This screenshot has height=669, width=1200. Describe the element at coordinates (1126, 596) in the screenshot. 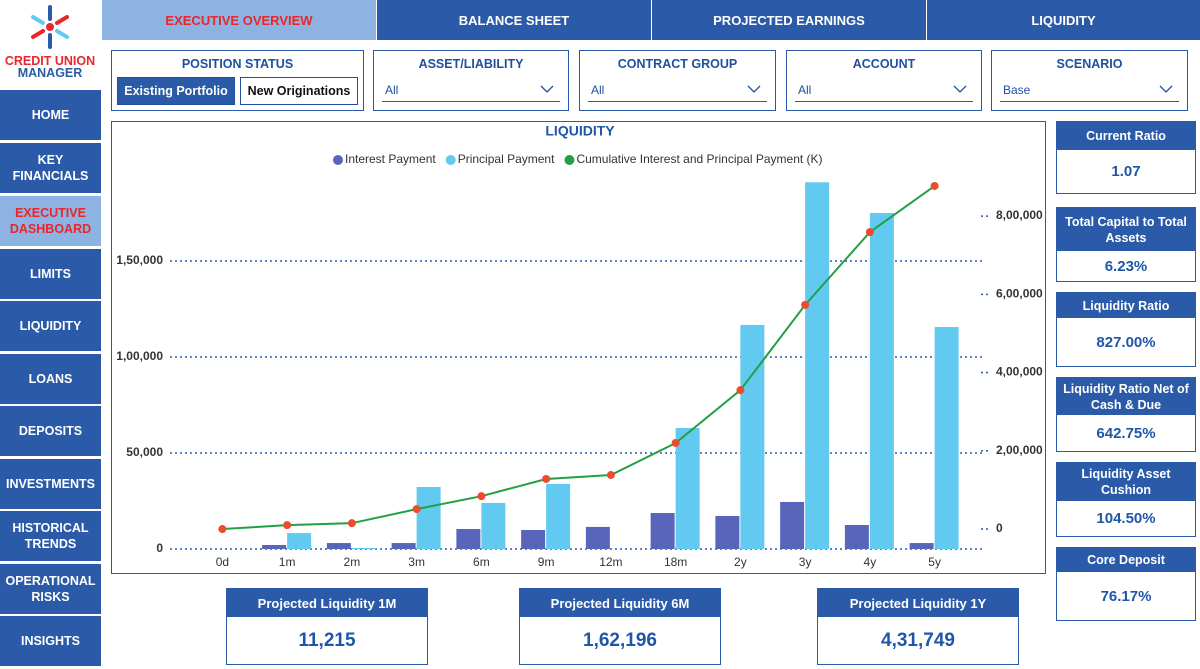

I see `kpi-value: 76.17%` at that location.